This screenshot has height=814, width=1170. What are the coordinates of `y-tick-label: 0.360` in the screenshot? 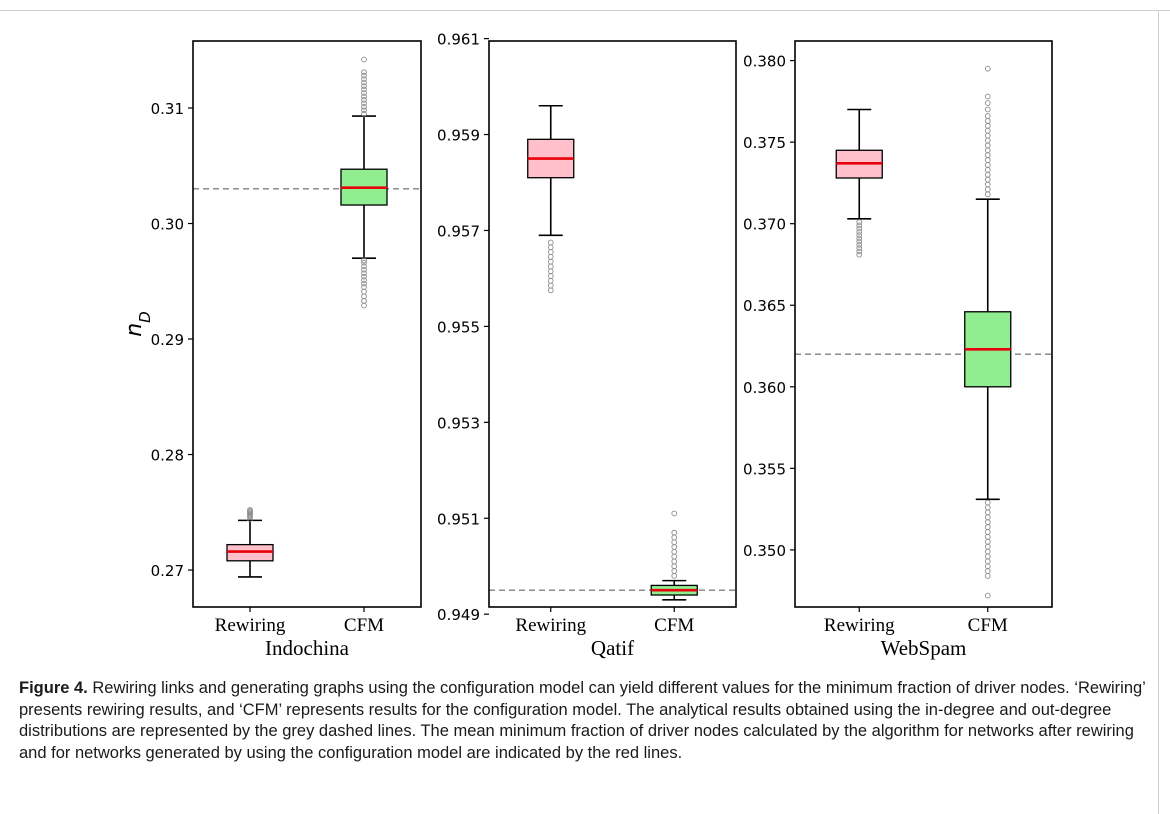 It's located at (764, 388).